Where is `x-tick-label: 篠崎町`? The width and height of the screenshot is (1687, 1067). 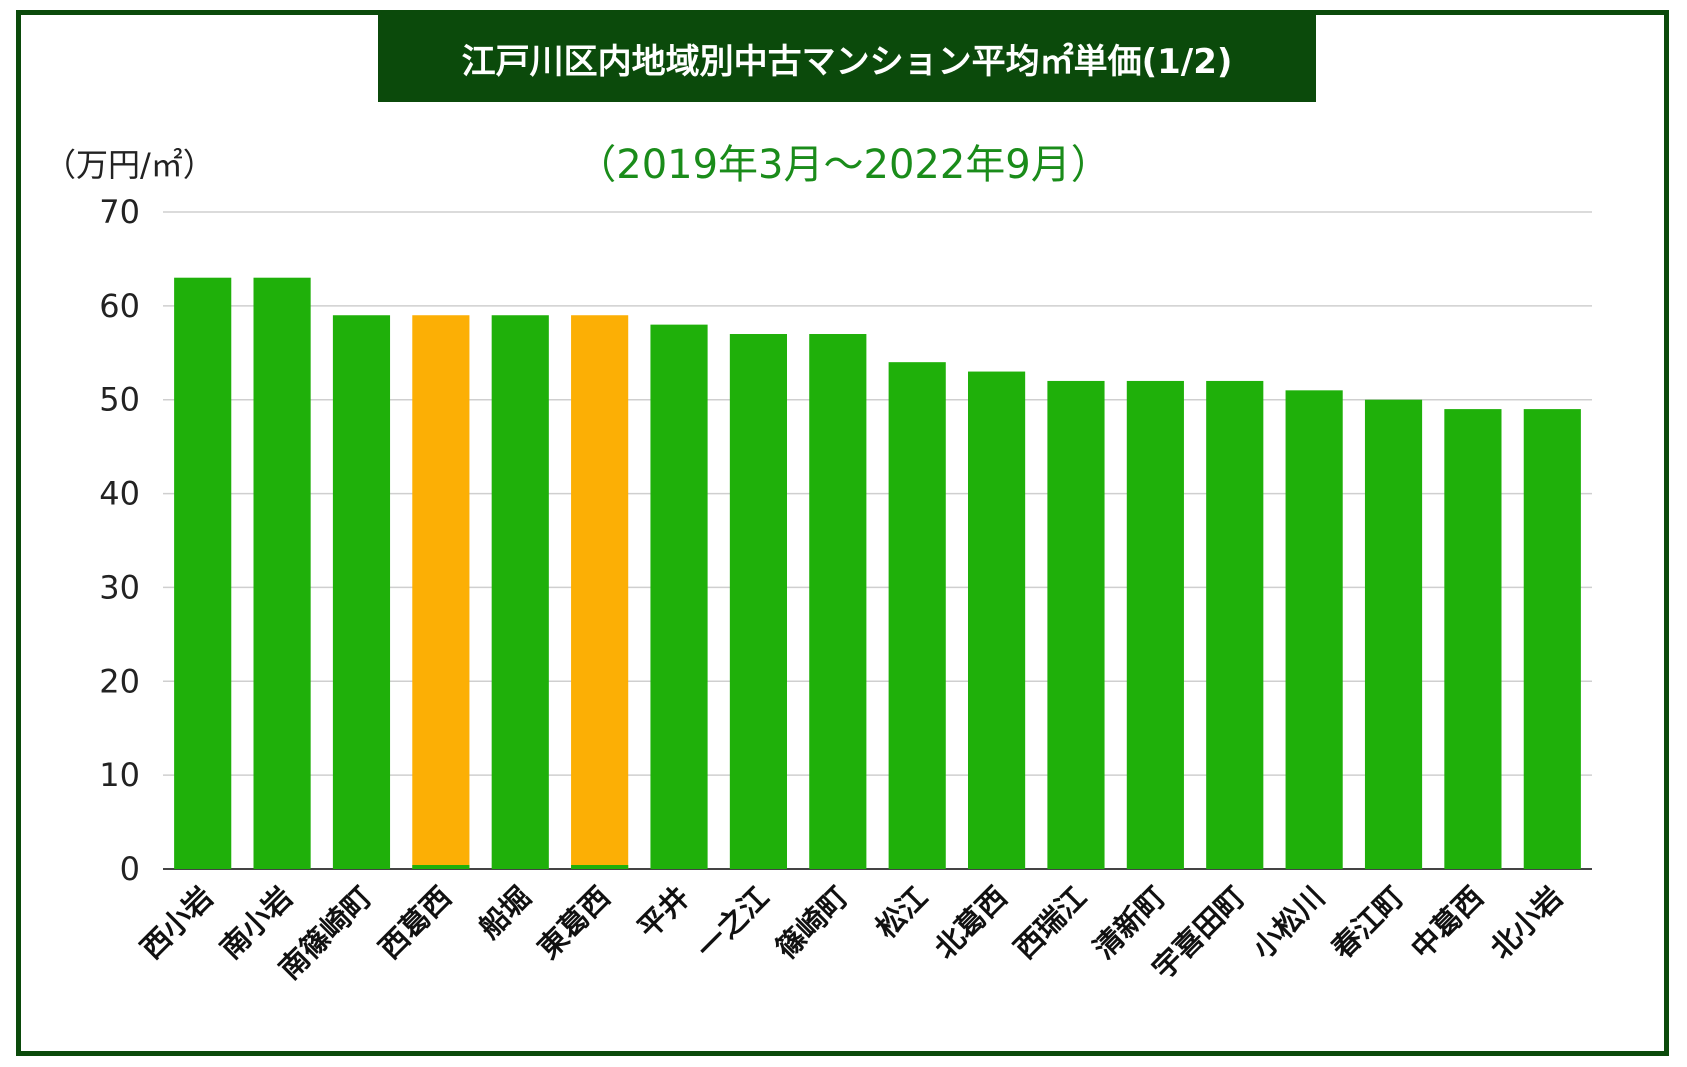 x-tick-label: 篠崎町 is located at coordinates (812, 923).